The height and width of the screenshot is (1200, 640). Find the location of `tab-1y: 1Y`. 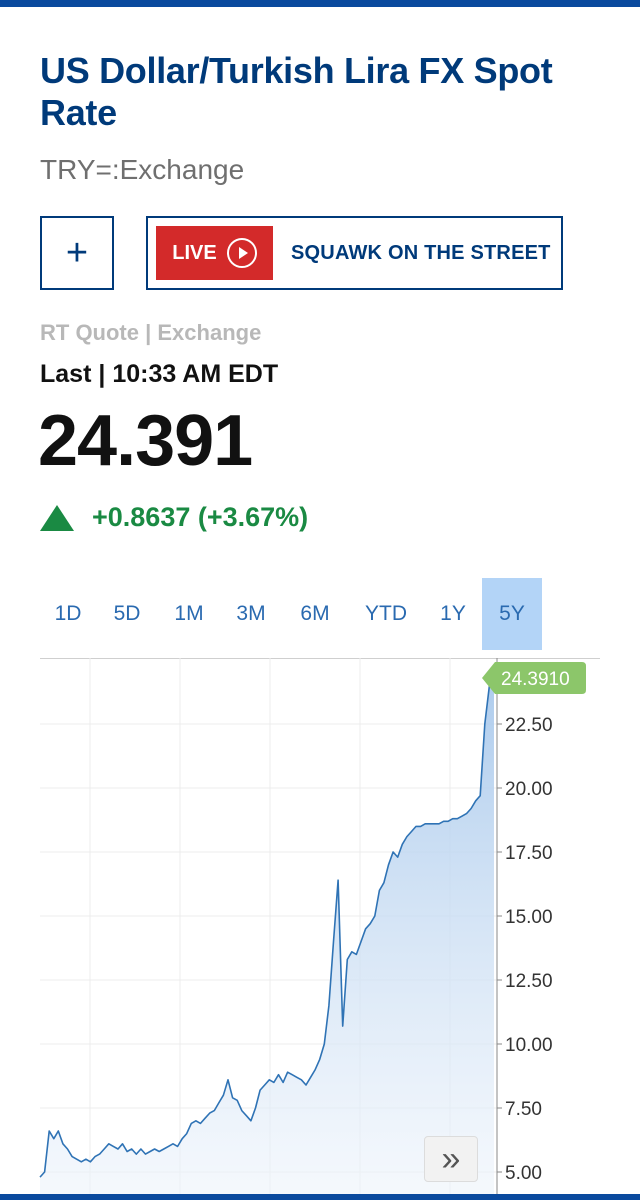

tab-1y: 1Y is located at coordinates (453, 614).